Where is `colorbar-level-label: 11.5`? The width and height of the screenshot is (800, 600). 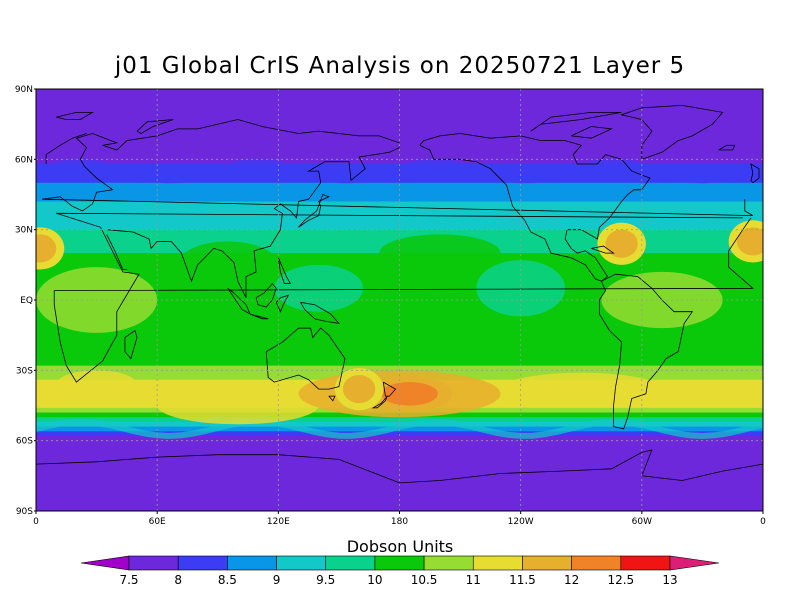
colorbar-level-label: 11.5 is located at coordinates (522, 580).